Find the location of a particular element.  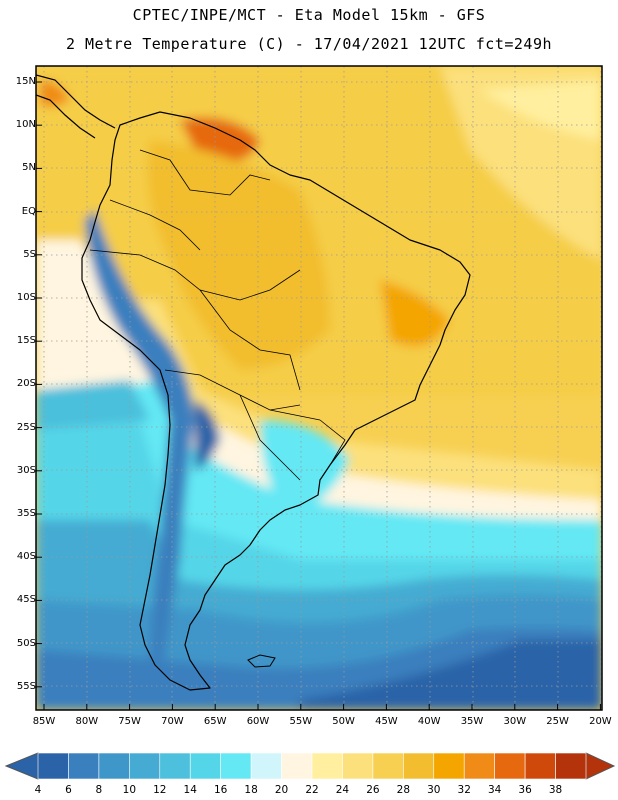

lat-label: 5S is located at coordinates (29, 254).